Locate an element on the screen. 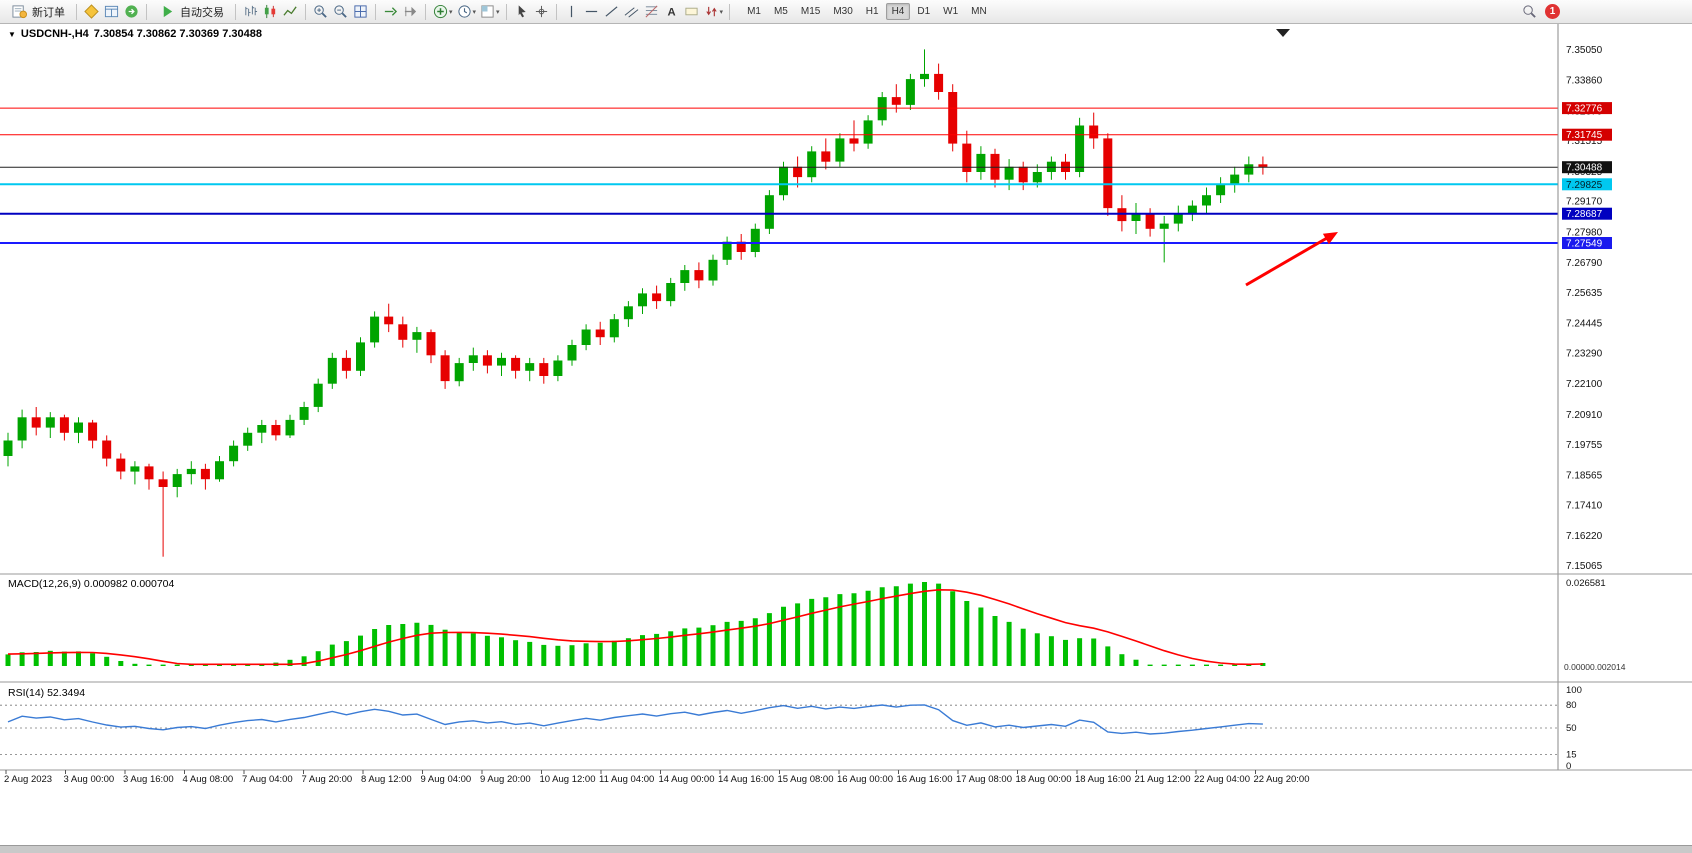 The height and width of the screenshot is (853, 1692). timeframe-m30: M30 is located at coordinates (843, 11).